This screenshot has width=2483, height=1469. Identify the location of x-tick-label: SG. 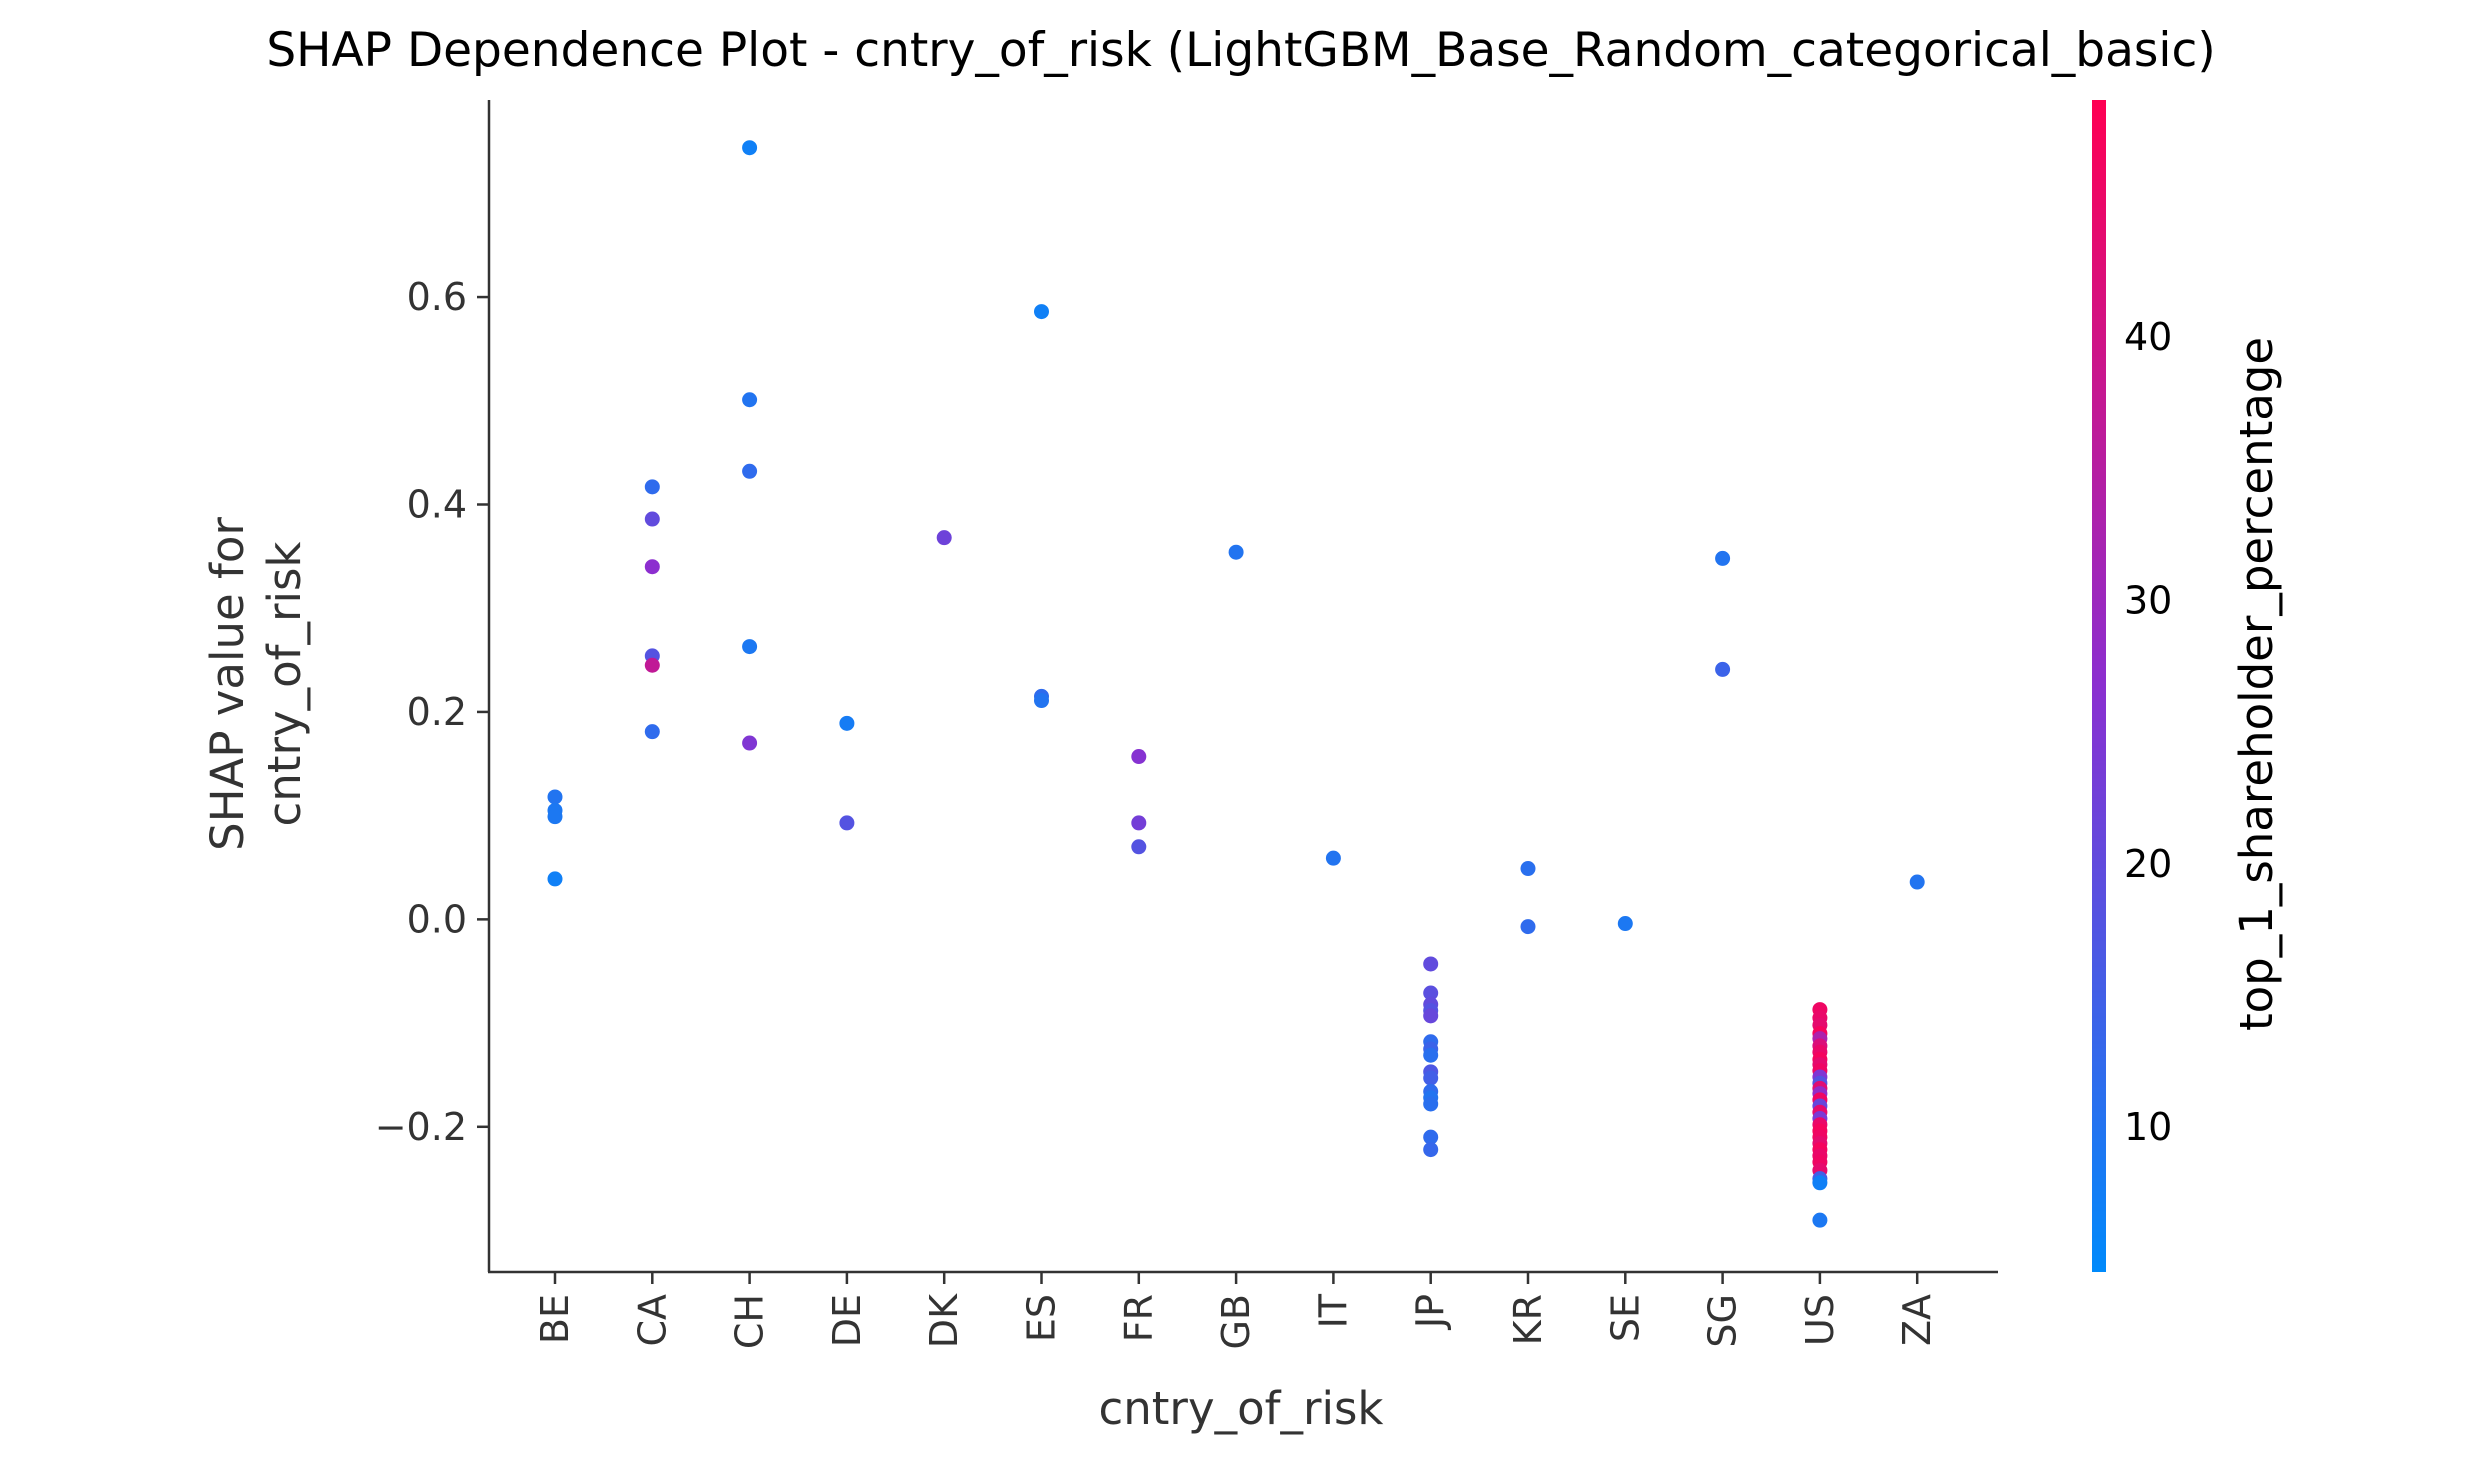
(1723, 1321).